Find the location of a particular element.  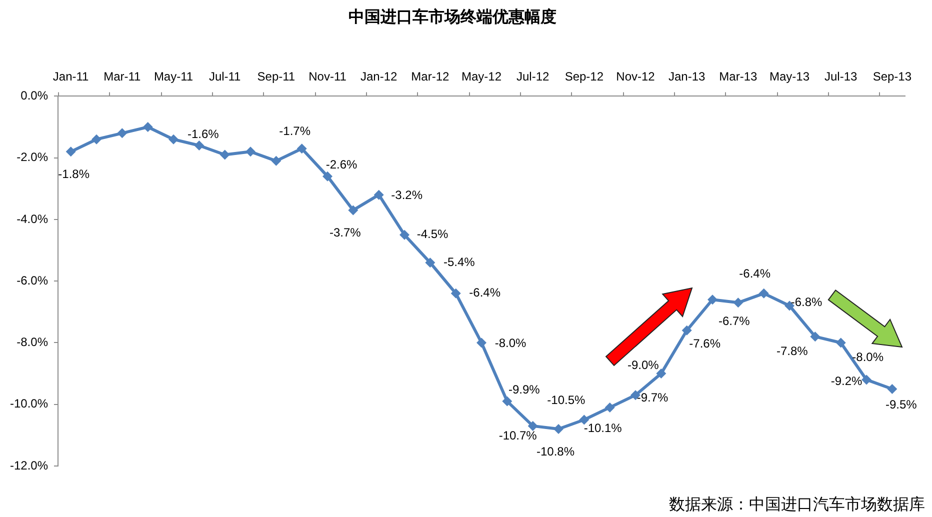

y-tick-label: -2.0% is located at coordinates (32, 157).